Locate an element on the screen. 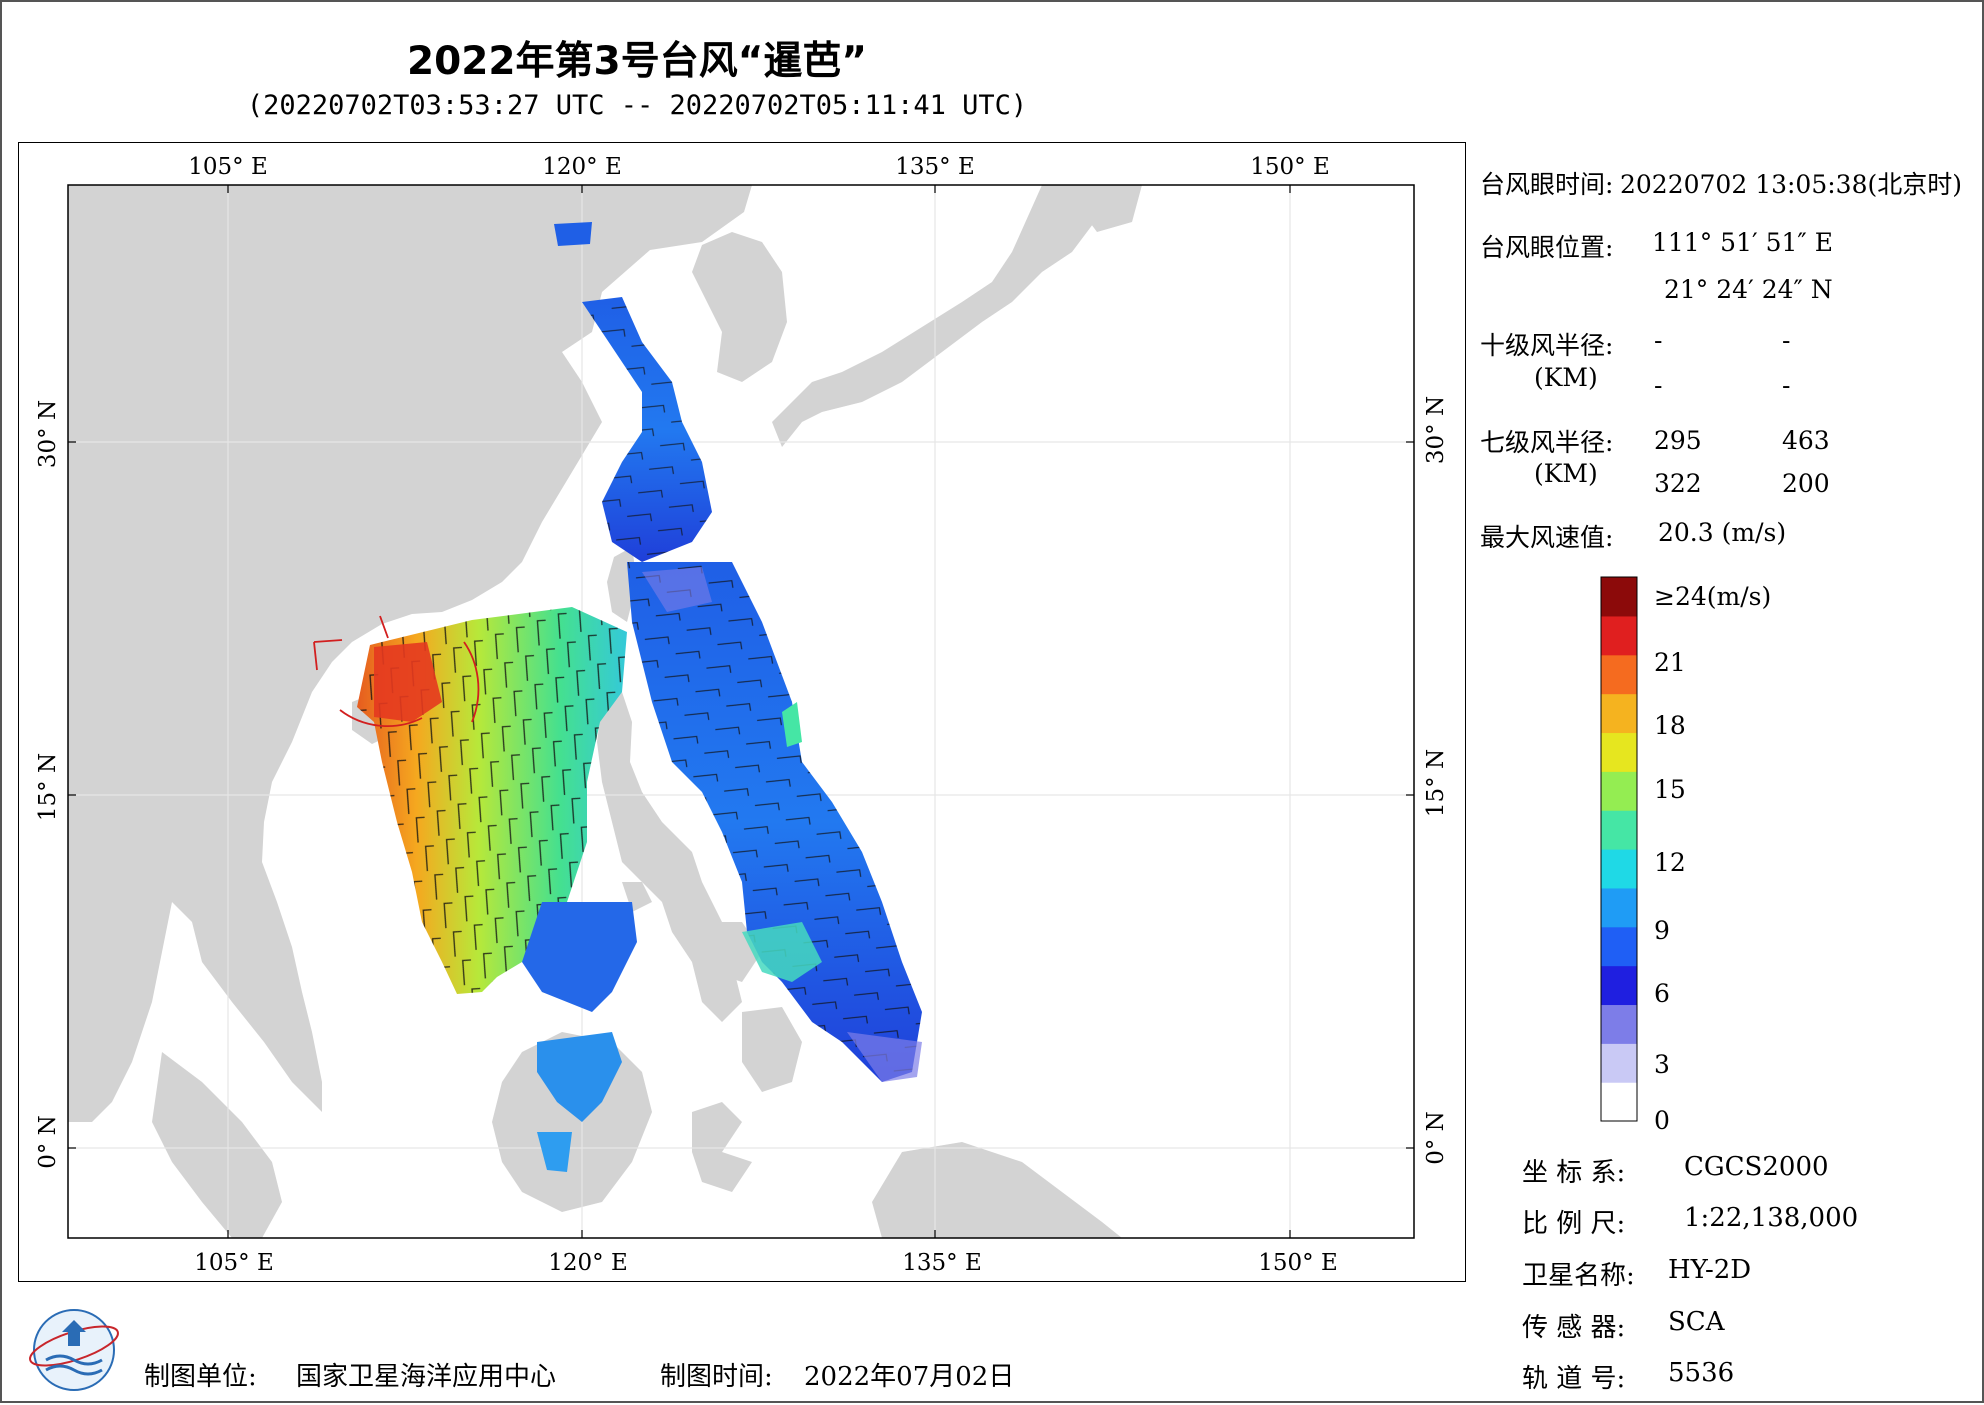 Image resolution: width=1984 pixels, height=1405 pixels. lat-tick-right-30: 30° N is located at coordinates (1436, 430).